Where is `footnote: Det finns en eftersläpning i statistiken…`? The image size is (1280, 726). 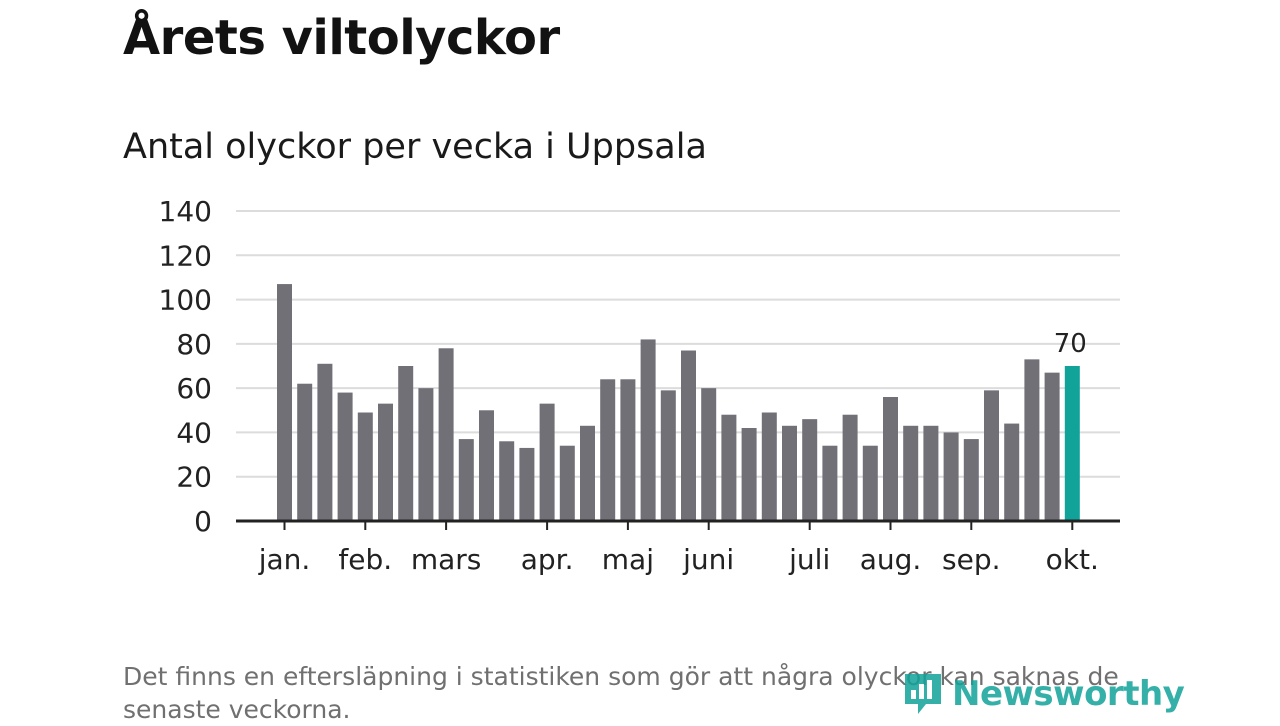 footnote: Det finns en eftersläpning i statistiken… is located at coordinates (621, 693).